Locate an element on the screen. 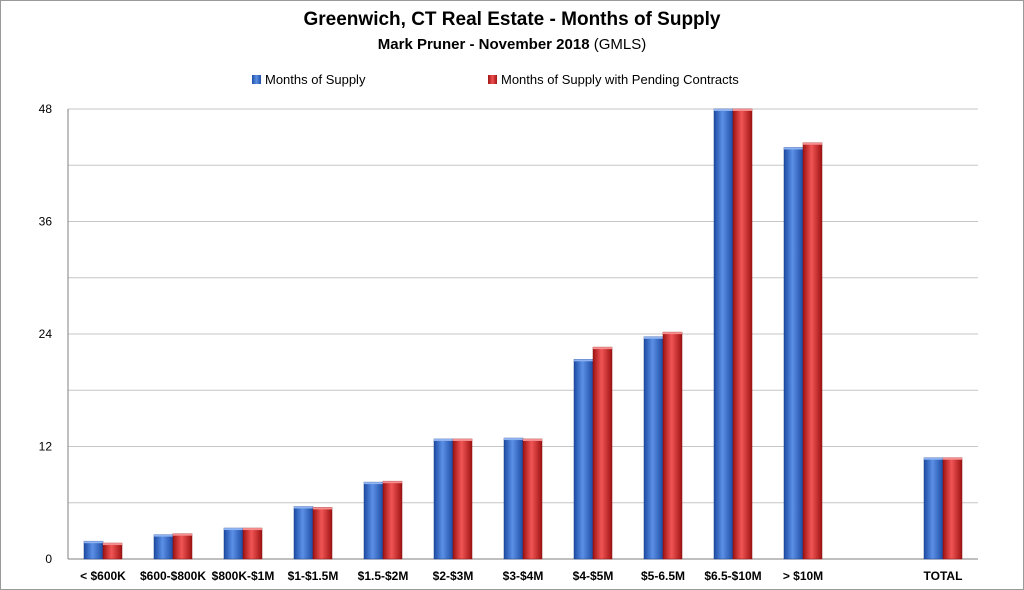 Image resolution: width=1024 pixels, height=590 pixels. legend-item-pending-contracts: Months of Supply with Pending Contracts is located at coordinates (613, 79).